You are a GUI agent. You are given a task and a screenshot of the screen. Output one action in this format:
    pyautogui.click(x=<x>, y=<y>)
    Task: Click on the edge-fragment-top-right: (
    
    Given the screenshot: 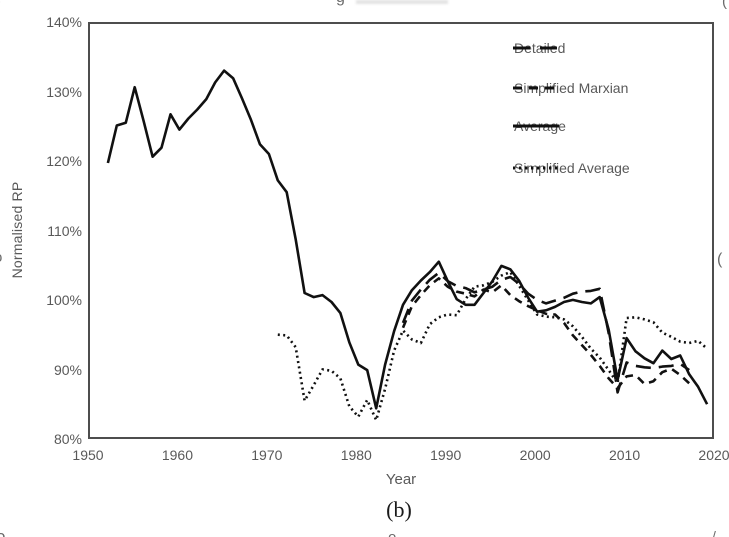 What is the action you would take?
    pyautogui.click(x=724, y=5)
    